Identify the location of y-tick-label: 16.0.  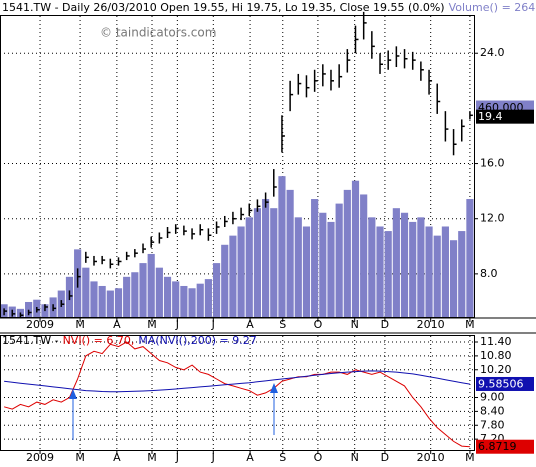
(492, 163).